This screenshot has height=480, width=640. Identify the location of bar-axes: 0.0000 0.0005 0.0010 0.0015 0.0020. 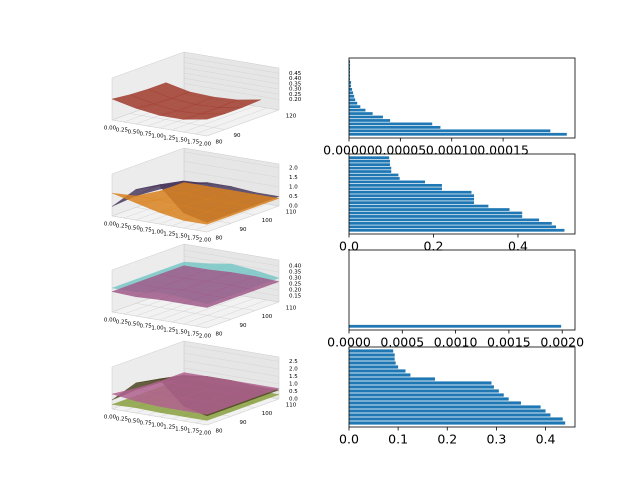
(455, 299).